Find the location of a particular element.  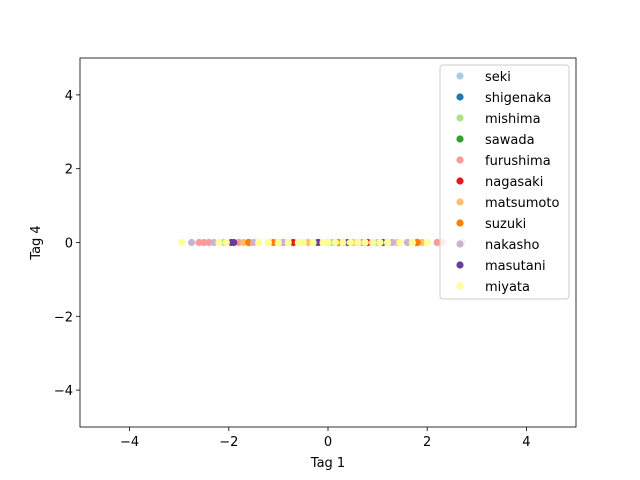

data-points is located at coordinates (322, 242).